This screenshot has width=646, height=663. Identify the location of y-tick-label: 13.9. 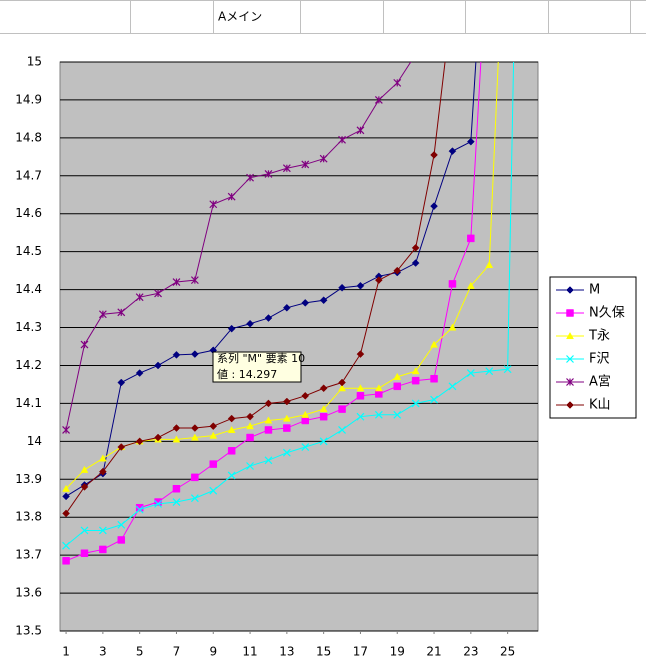
(28, 479).